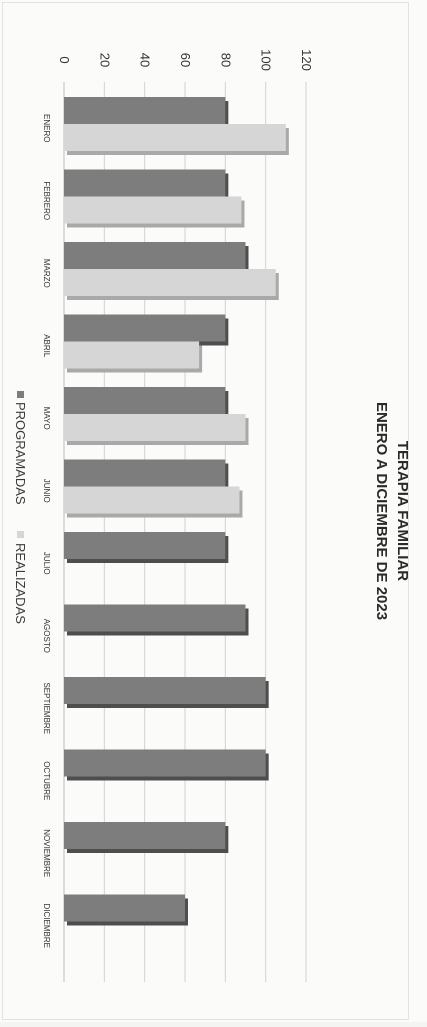 The image size is (427, 1027). What do you see at coordinates (46, 418) in the screenshot?
I see `category-label: MAYO` at bounding box center [46, 418].